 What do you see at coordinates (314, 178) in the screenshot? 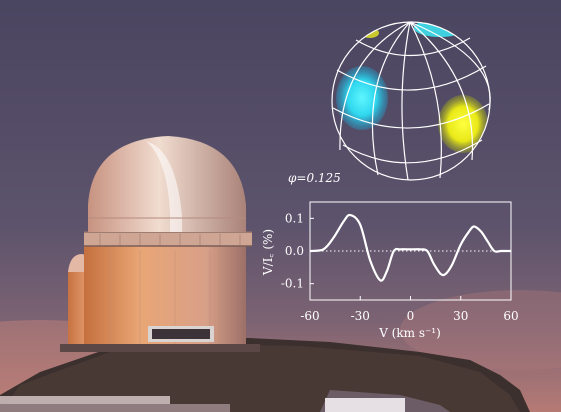
I see `phase-label: φ=0.125` at bounding box center [314, 178].